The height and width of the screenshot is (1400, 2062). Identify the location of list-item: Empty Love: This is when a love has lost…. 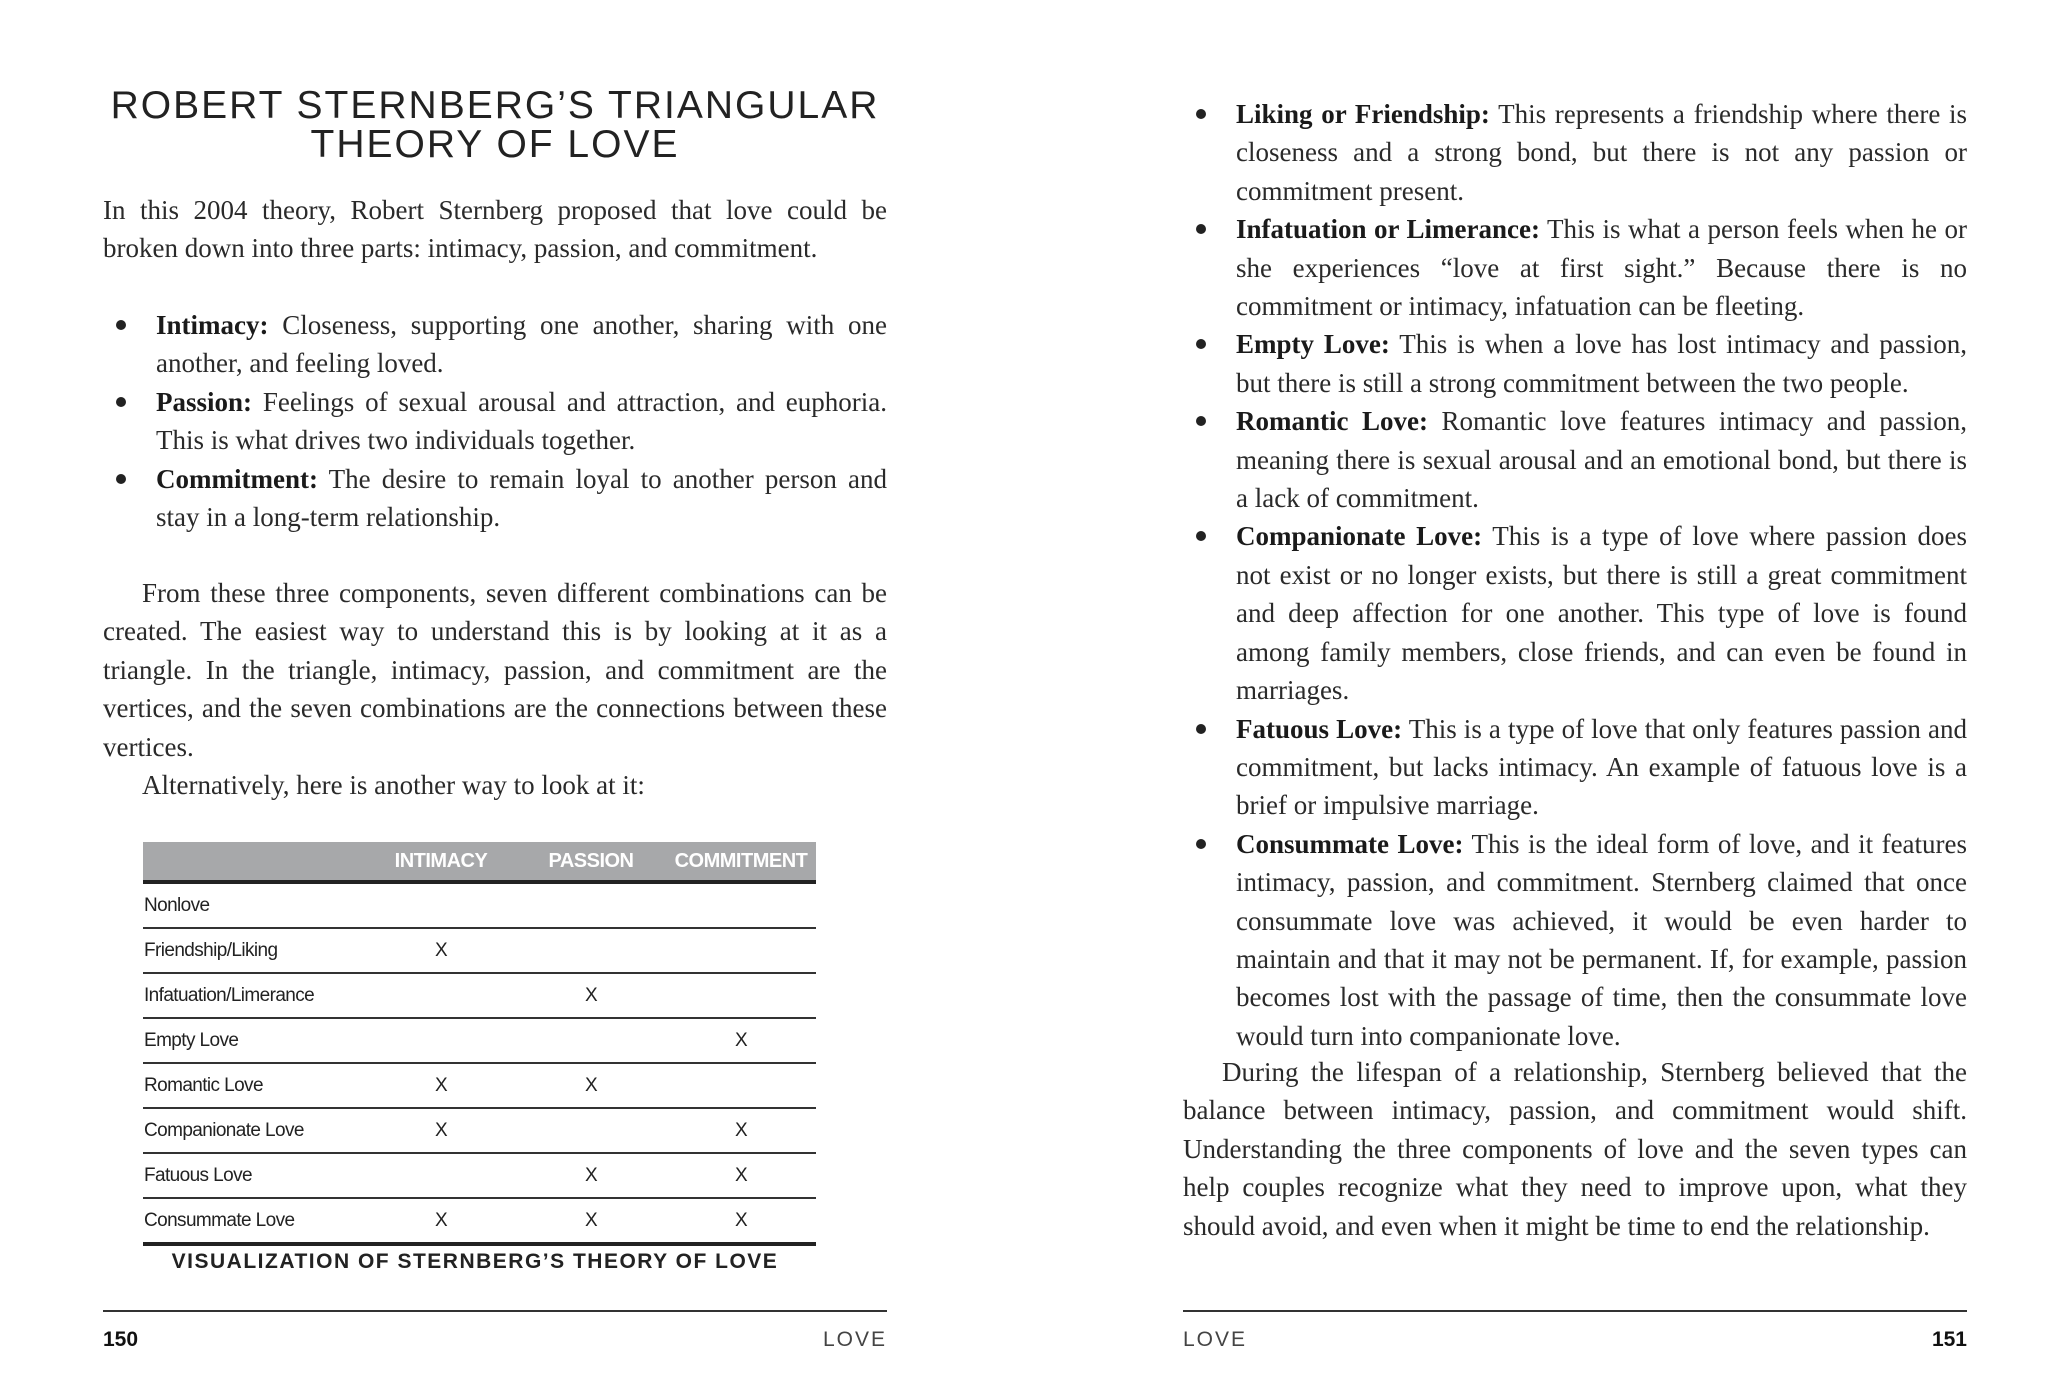
(1581, 363).